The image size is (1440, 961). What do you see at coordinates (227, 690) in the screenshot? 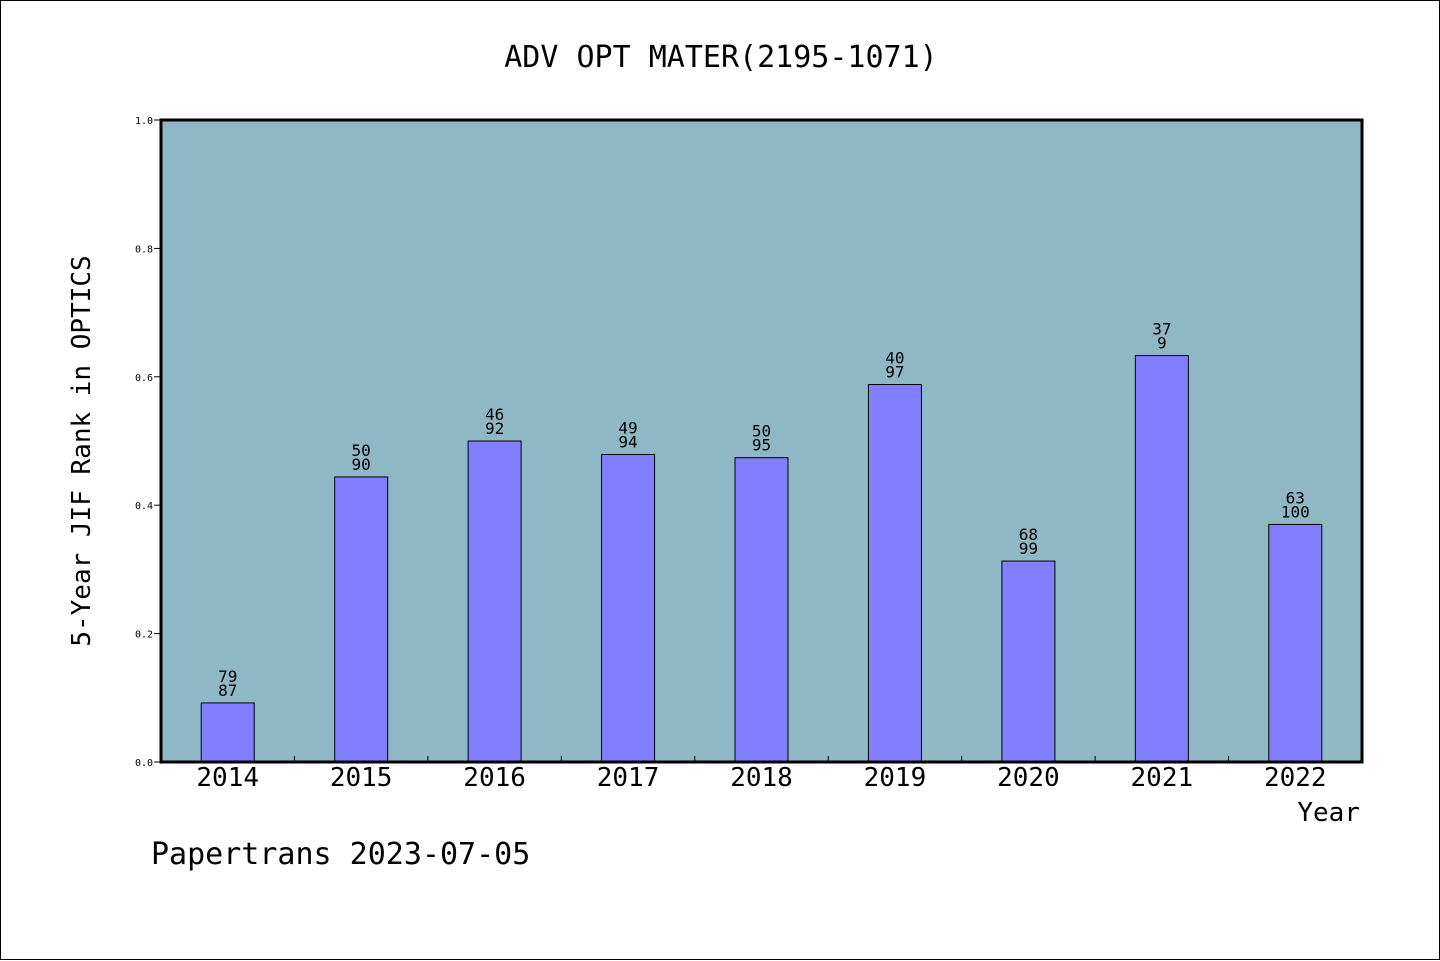
I see `data-label-total: 87` at bounding box center [227, 690].